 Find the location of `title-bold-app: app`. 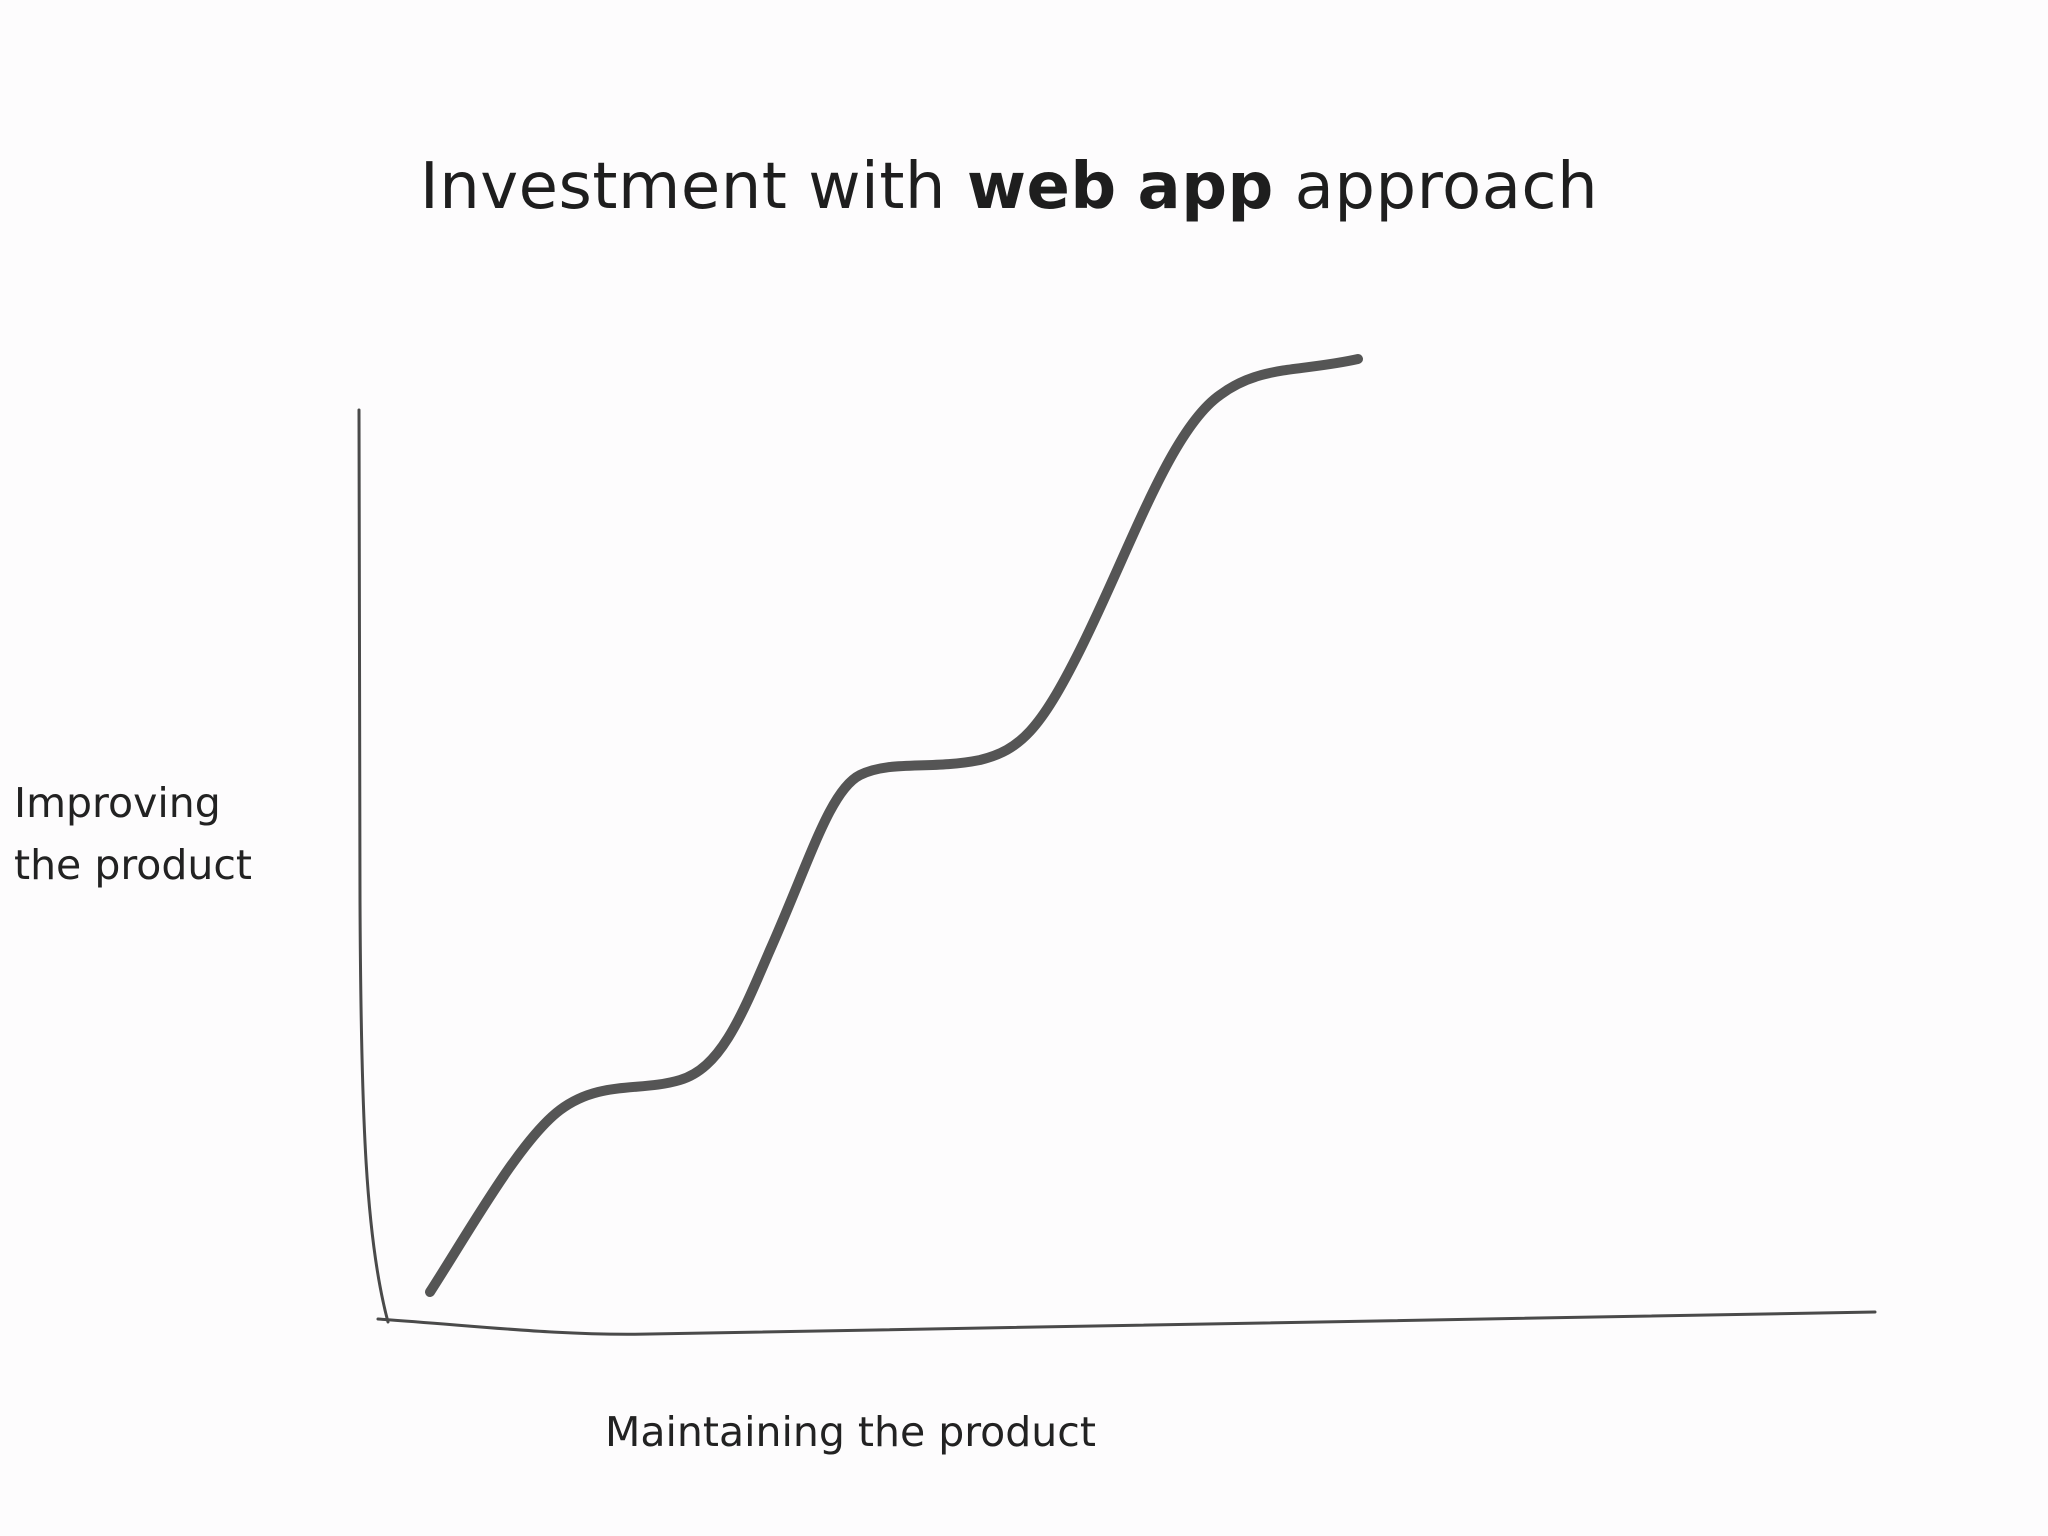

title-bold-app: app is located at coordinates (1205, 187).